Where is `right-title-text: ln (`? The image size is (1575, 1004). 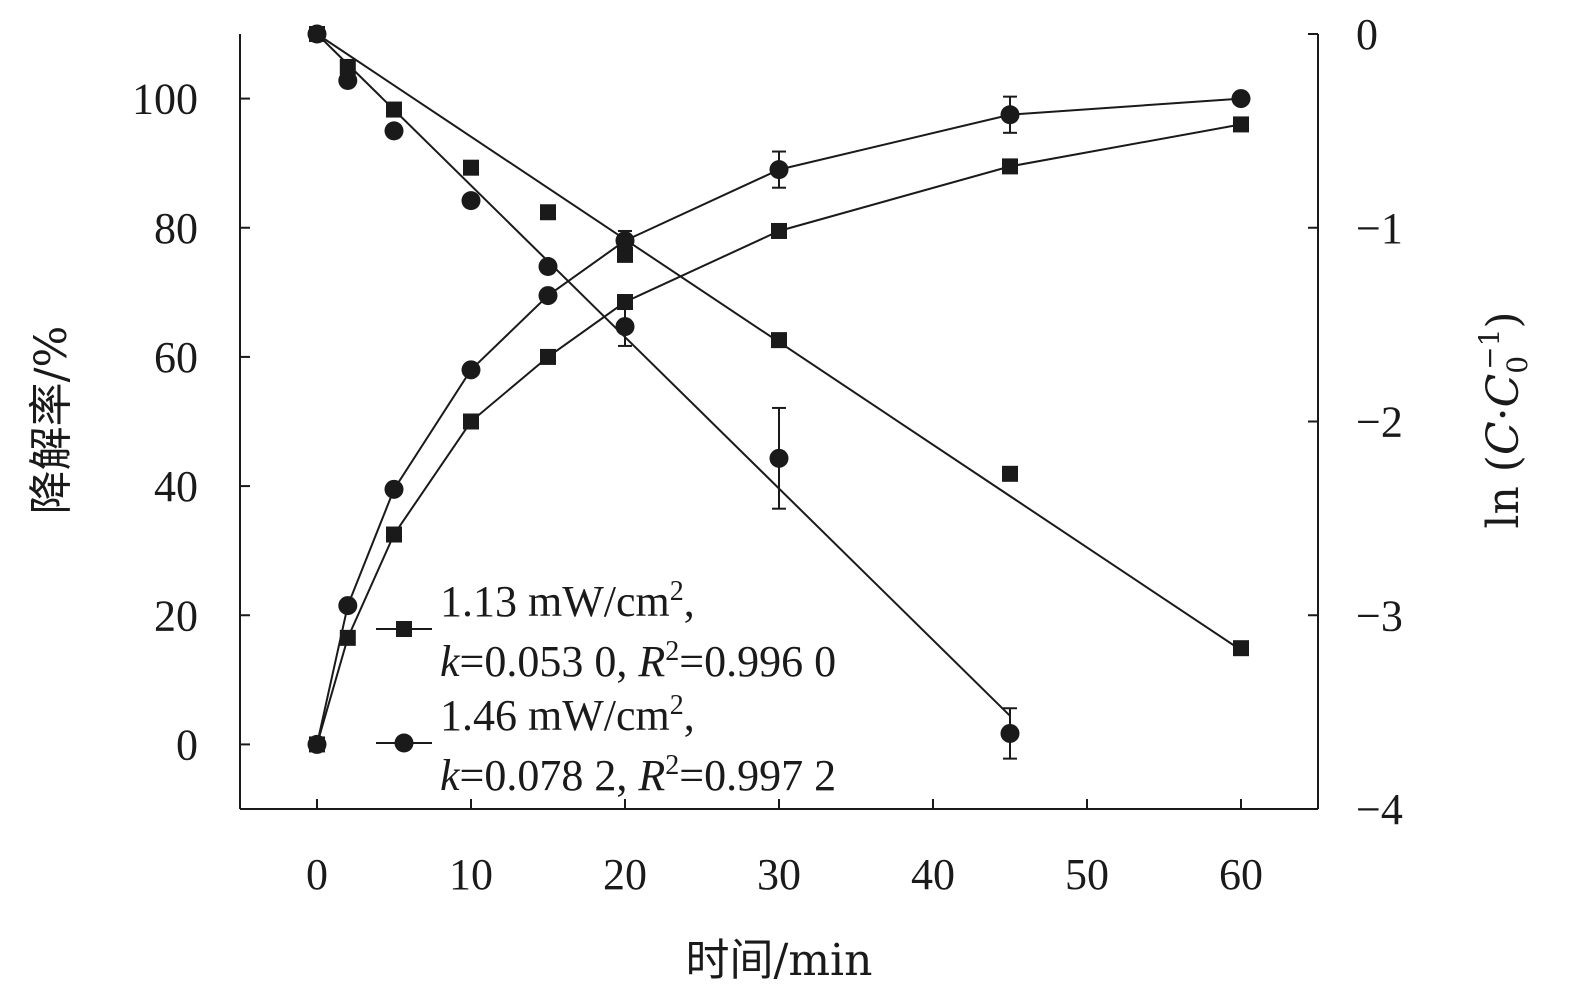 right-title-text: ln ( is located at coordinates (1503, 492).